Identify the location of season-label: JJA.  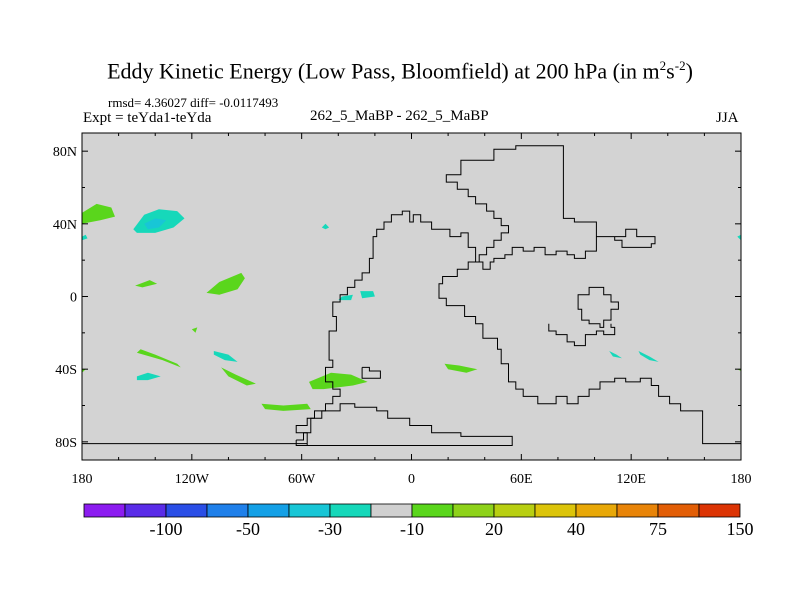
(727, 118).